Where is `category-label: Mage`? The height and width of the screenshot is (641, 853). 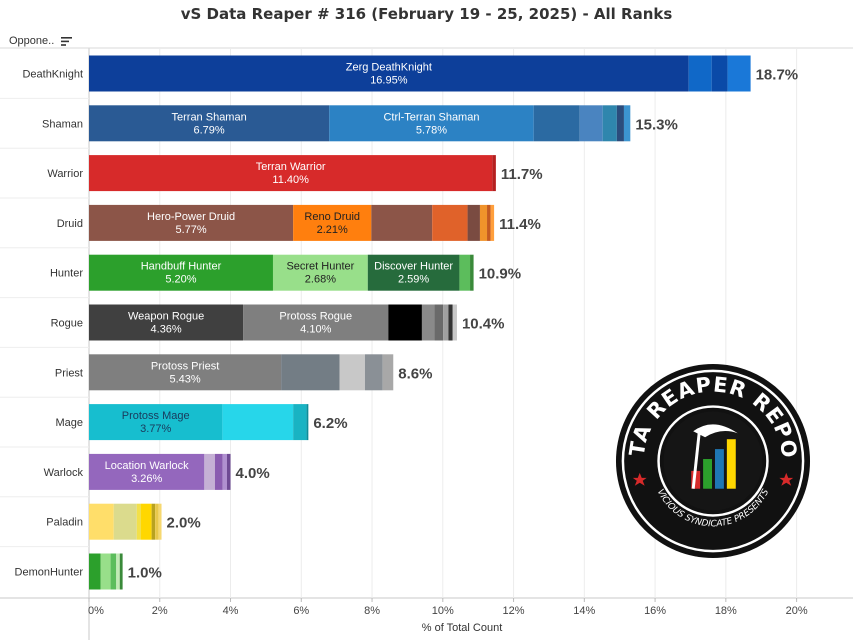
category-label: Mage is located at coordinates (69, 423).